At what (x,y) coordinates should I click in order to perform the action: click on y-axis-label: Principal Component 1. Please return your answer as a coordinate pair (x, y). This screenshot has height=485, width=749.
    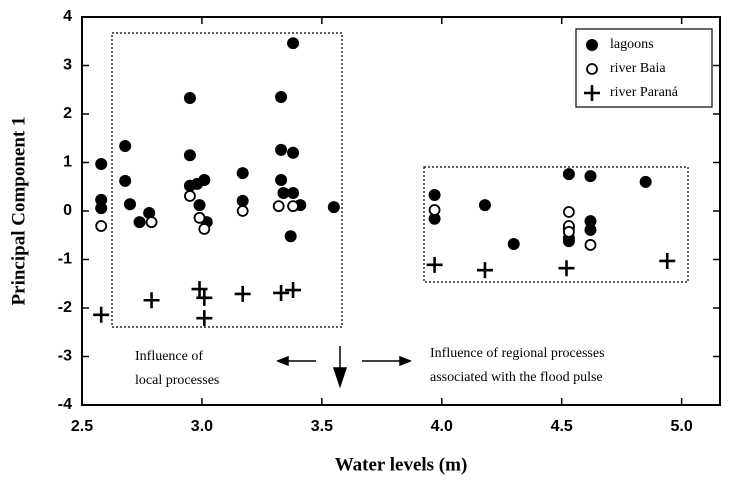
    Looking at the image, I should click on (18, 211).